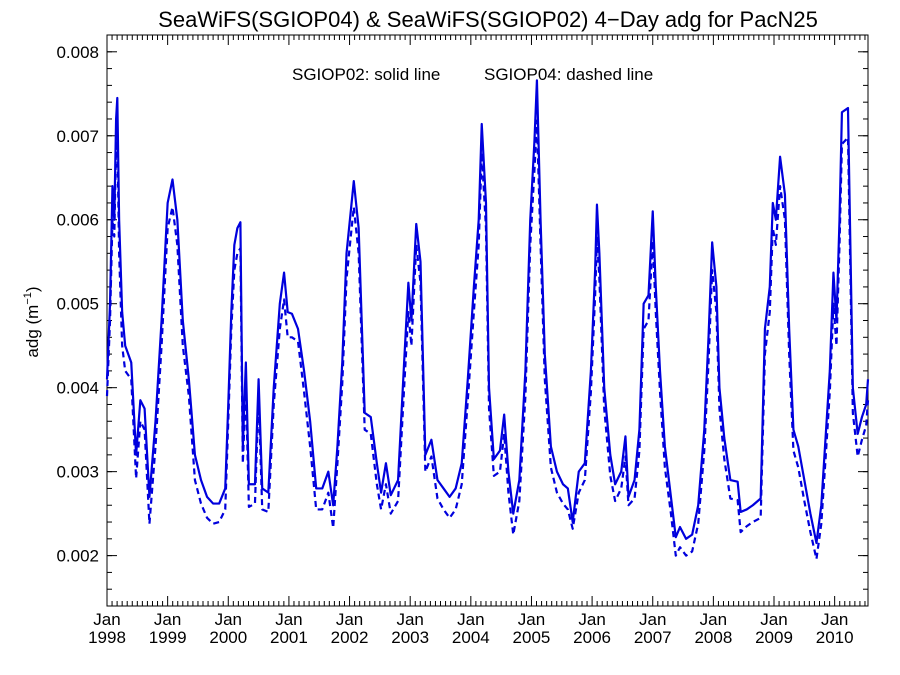 The image size is (900, 675). Describe the element at coordinates (653, 637) in the screenshot. I see `x-tick-year: 2007` at that location.